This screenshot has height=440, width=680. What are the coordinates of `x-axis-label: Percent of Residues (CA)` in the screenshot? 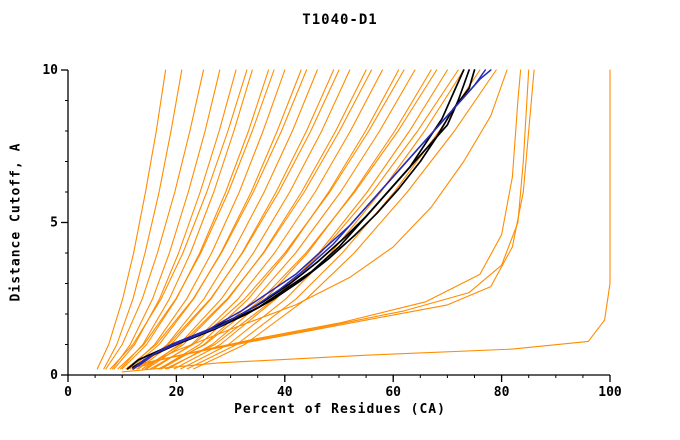 It's located at (340, 409).